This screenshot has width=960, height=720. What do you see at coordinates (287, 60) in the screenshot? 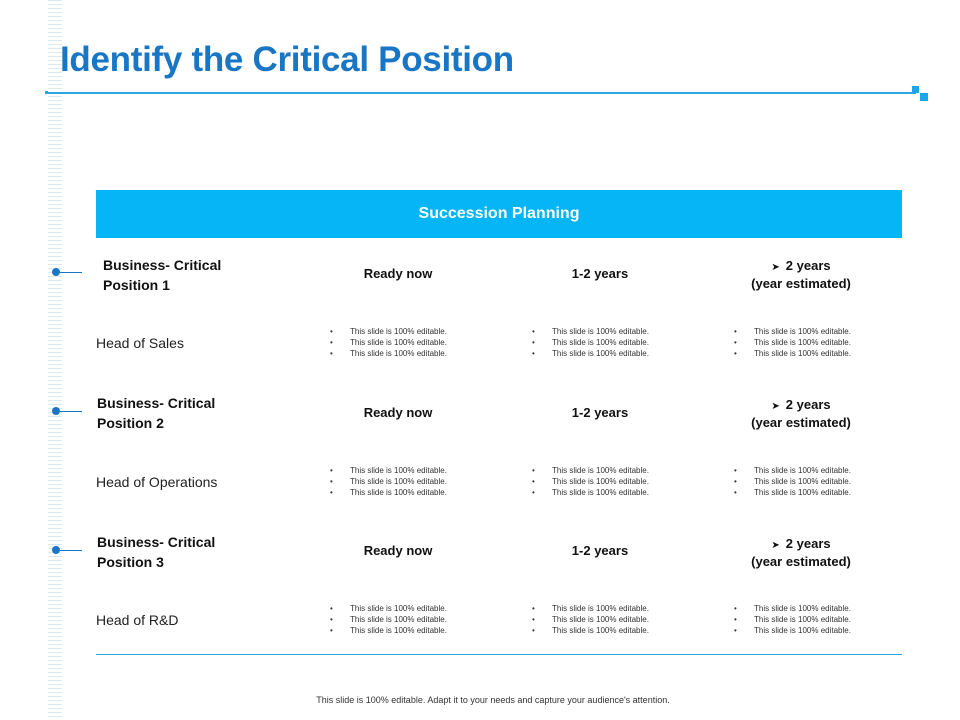
I see `page-title: Identify the Critical Position` at bounding box center [287, 60].